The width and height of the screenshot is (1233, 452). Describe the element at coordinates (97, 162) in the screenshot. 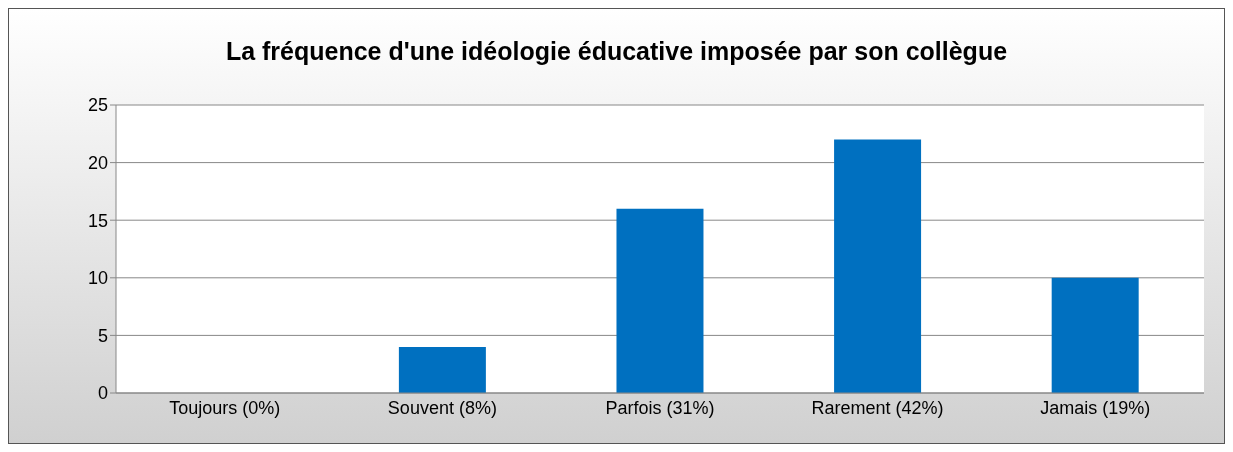

I see `y-tick-label: 20` at that location.